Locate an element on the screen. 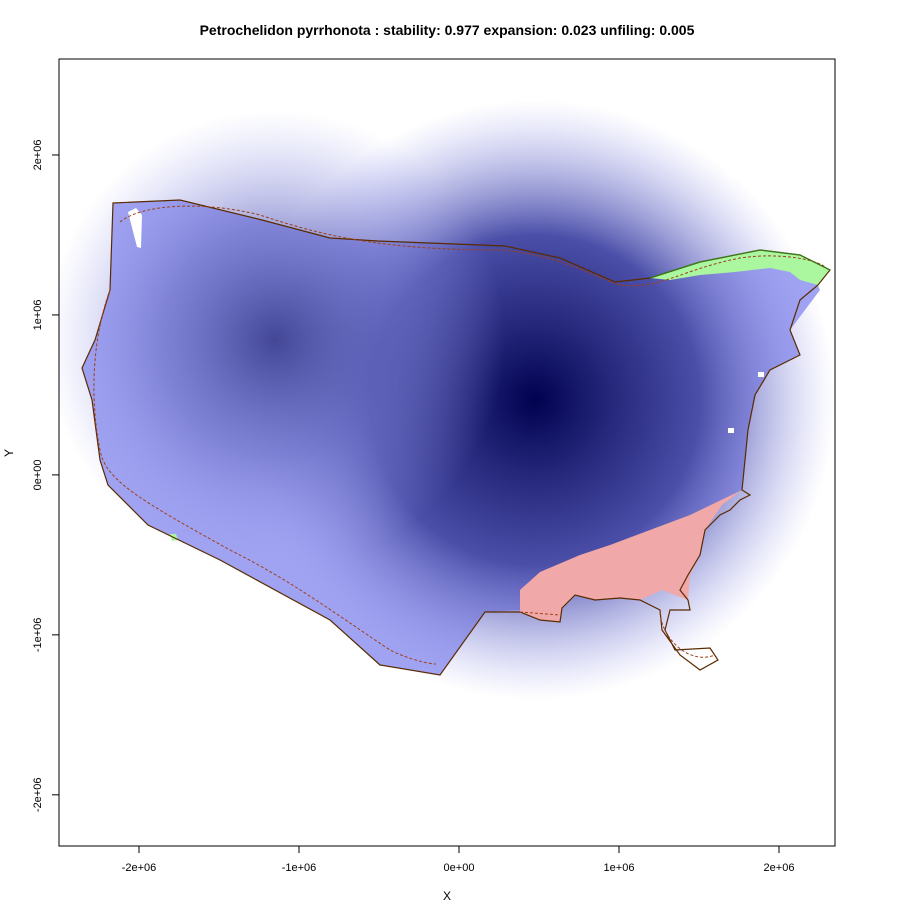  y-axis: -2e+06 -1e+06 0e+00 1e+06 2e+06 is located at coordinates (45, 476).